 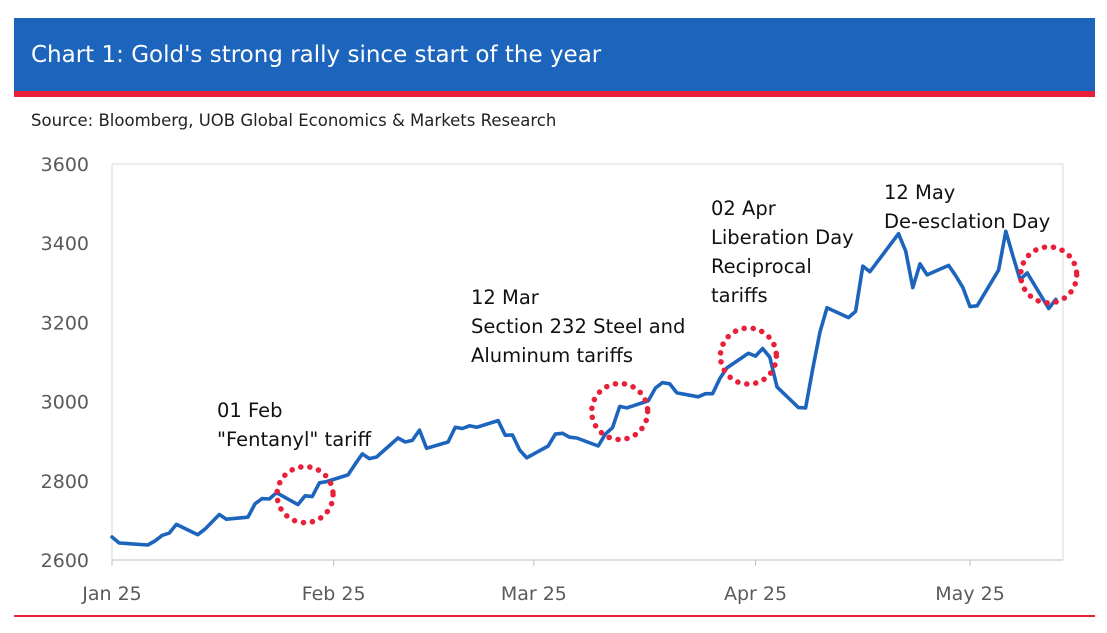 What do you see at coordinates (65, 561) in the screenshot?
I see `y-tick-label: 2600` at bounding box center [65, 561].